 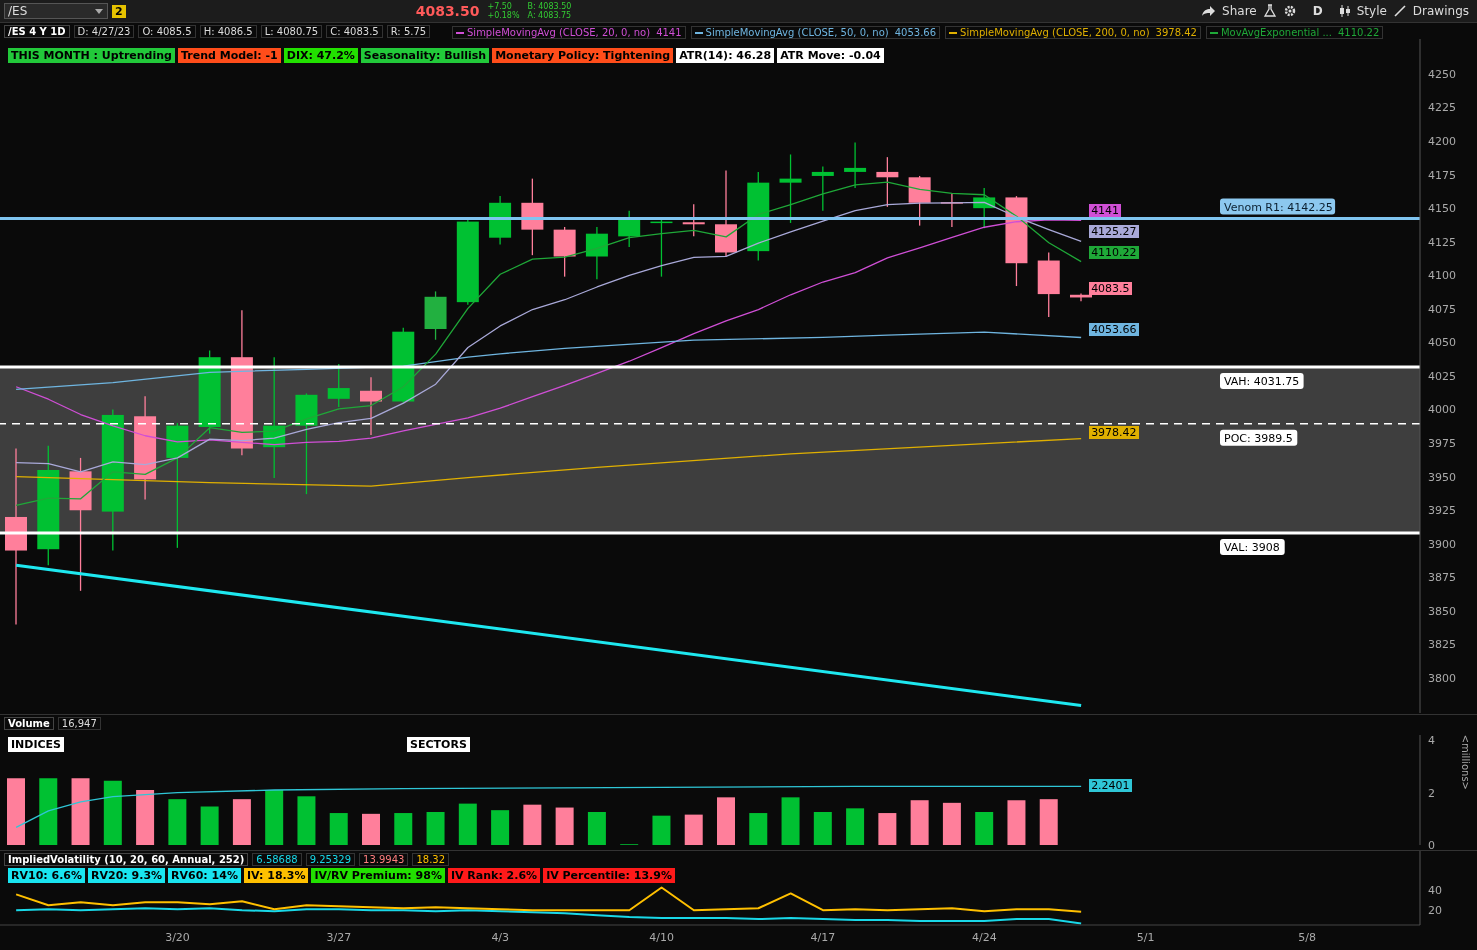 I want to click on y-axis-title: <millions>, so click(x=1466, y=762).